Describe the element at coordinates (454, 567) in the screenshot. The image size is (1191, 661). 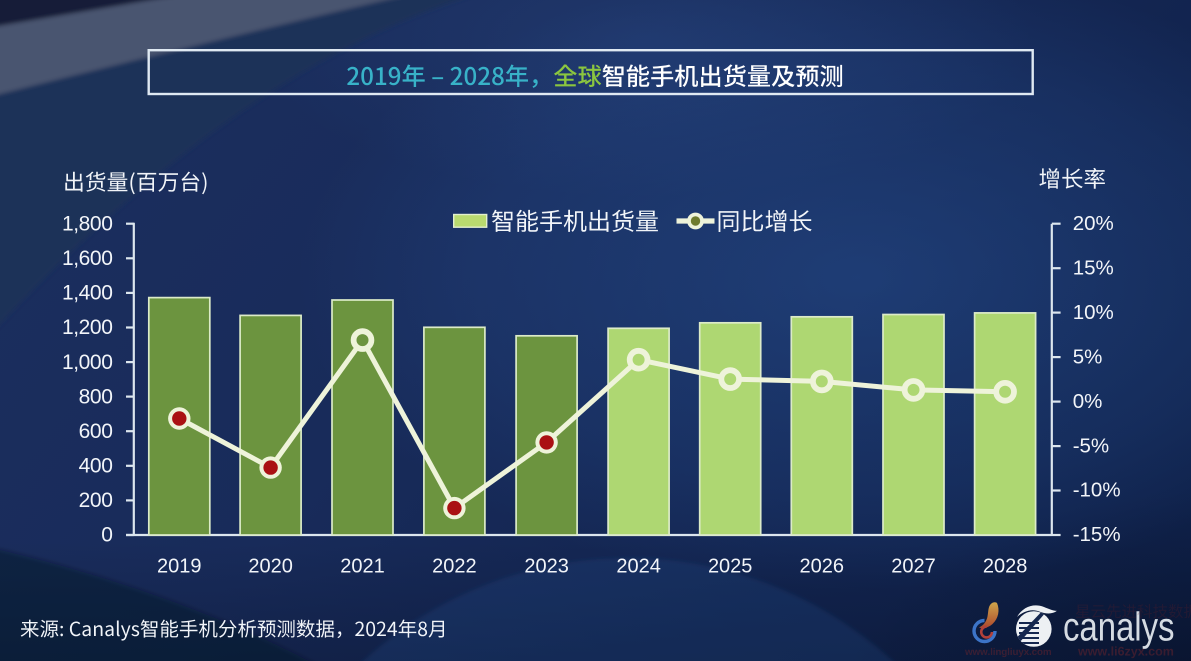
I see `svg-text: 2022` at that location.